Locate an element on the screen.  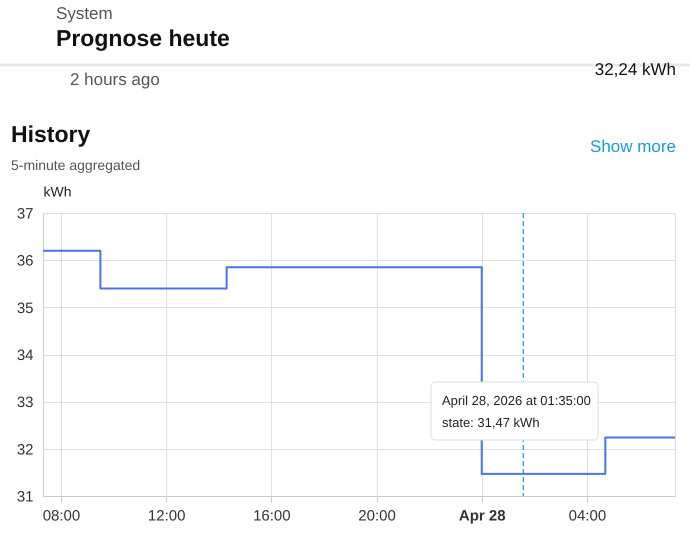
x-tick-label: 16:00 is located at coordinates (272, 516).